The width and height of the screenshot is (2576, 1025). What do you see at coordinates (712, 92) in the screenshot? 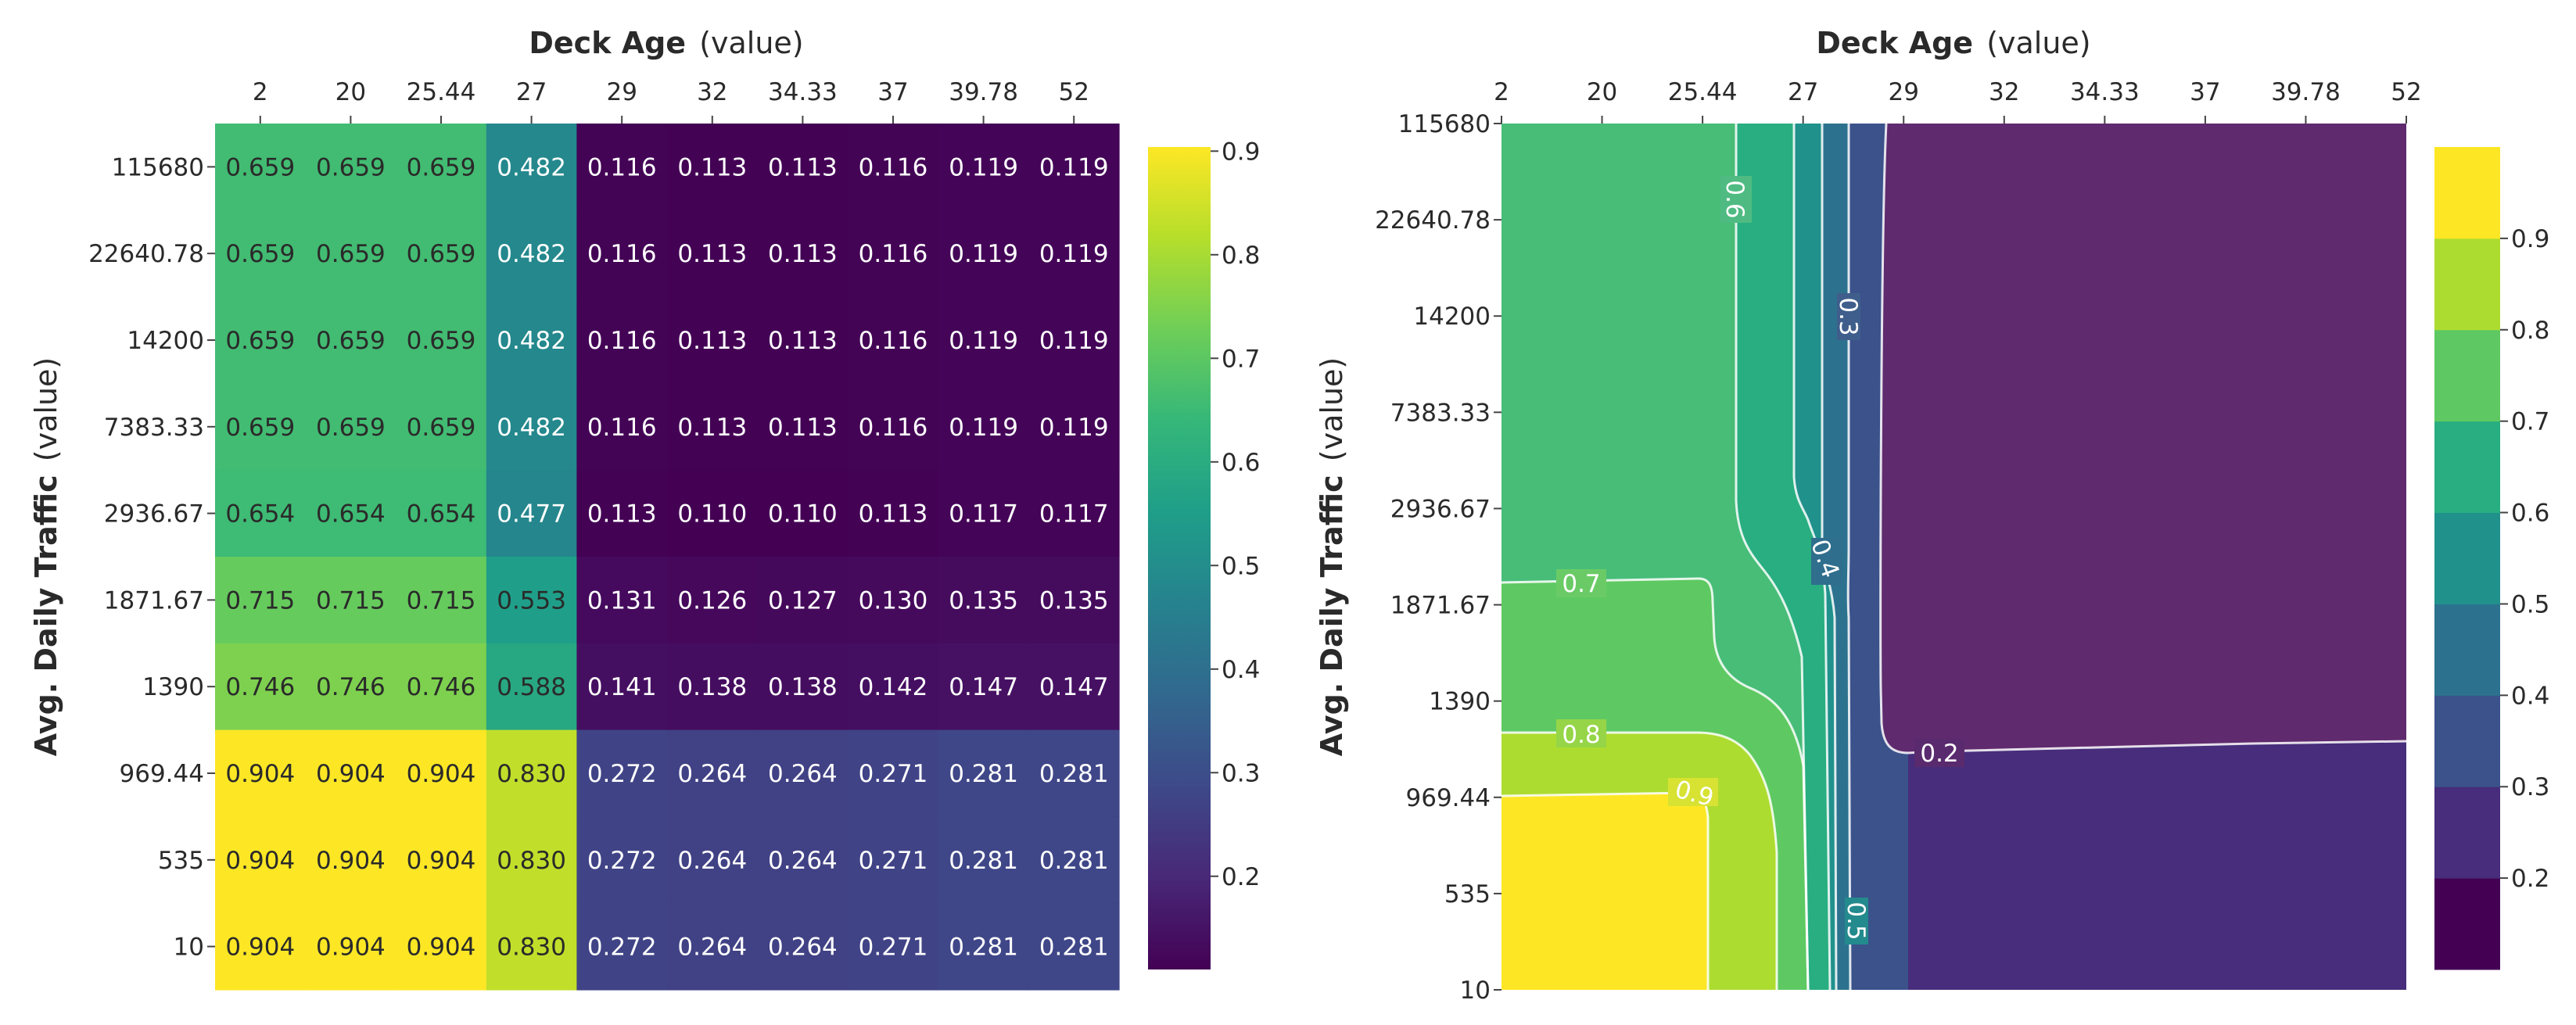
I see `heatmap-x-tick-label: 32` at bounding box center [712, 92].